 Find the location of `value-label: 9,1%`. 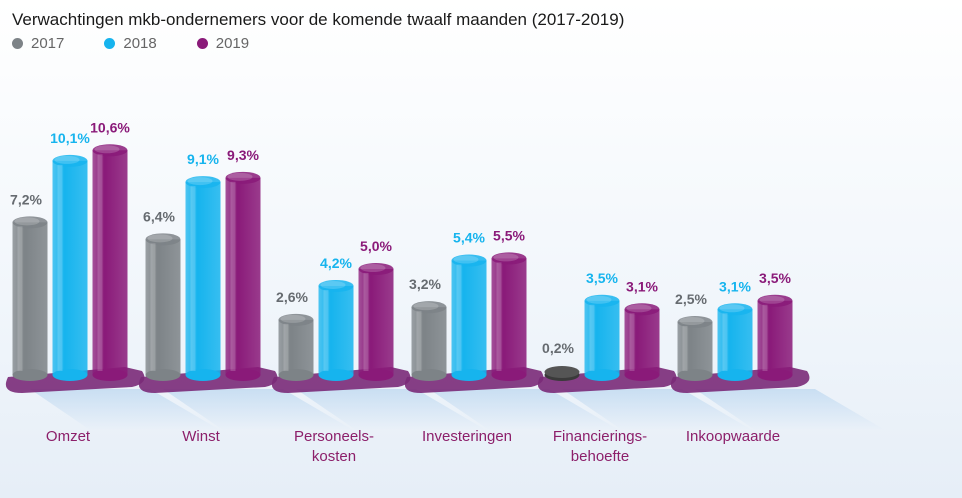

value-label: 9,1% is located at coordinates (203, 159).